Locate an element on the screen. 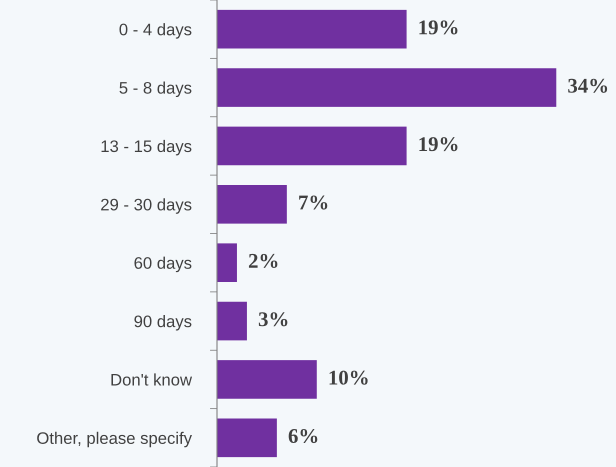 This screenshot has width=616, height=467. y-tick-label: Don't know is located at coordinates (151, 379).